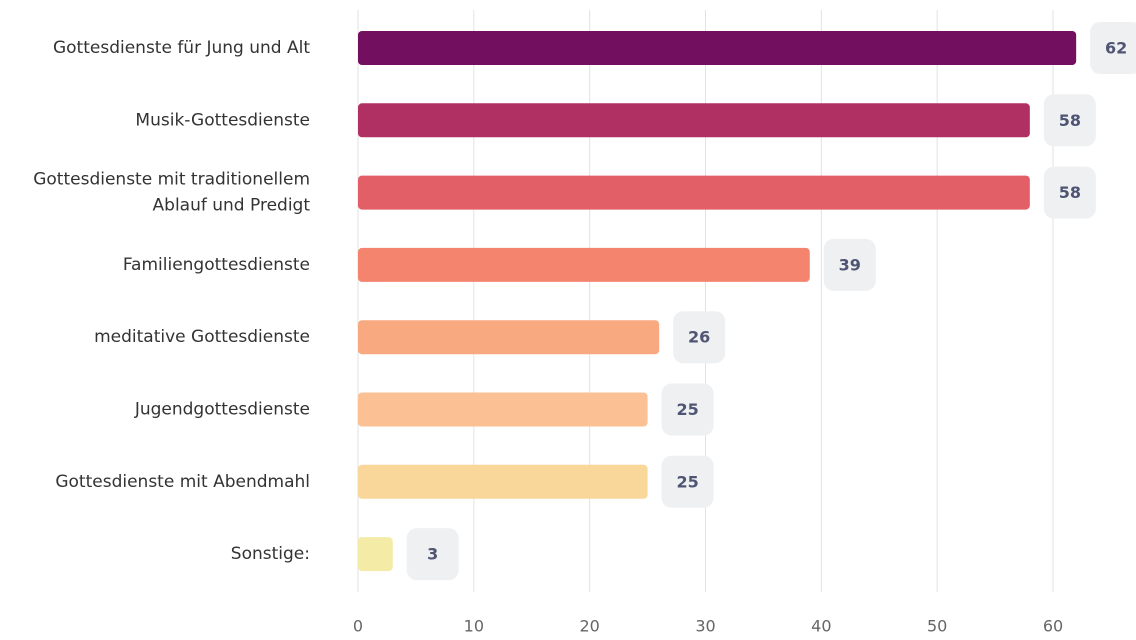  What do you see at coordinates (182, 482) in the screenshot?
I see `category-label: Gottesdienste mit Abendmahl` at bounding box center [182, 482].